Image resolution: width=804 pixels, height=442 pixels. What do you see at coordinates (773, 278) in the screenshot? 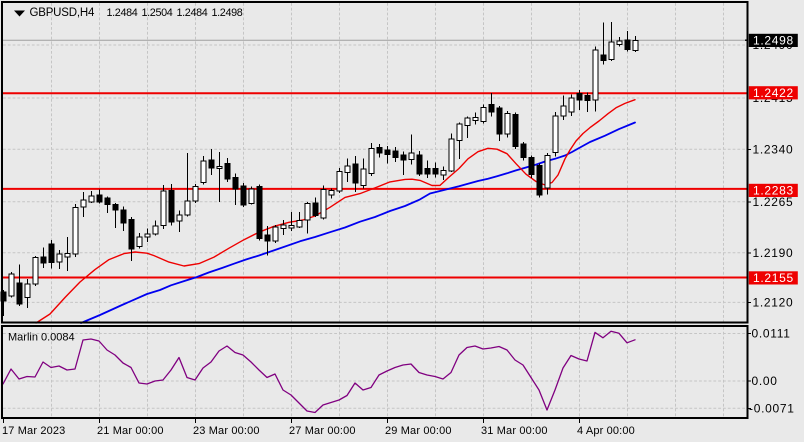
I see `svg-text: 1.2155` at bounding box center [773, 278].